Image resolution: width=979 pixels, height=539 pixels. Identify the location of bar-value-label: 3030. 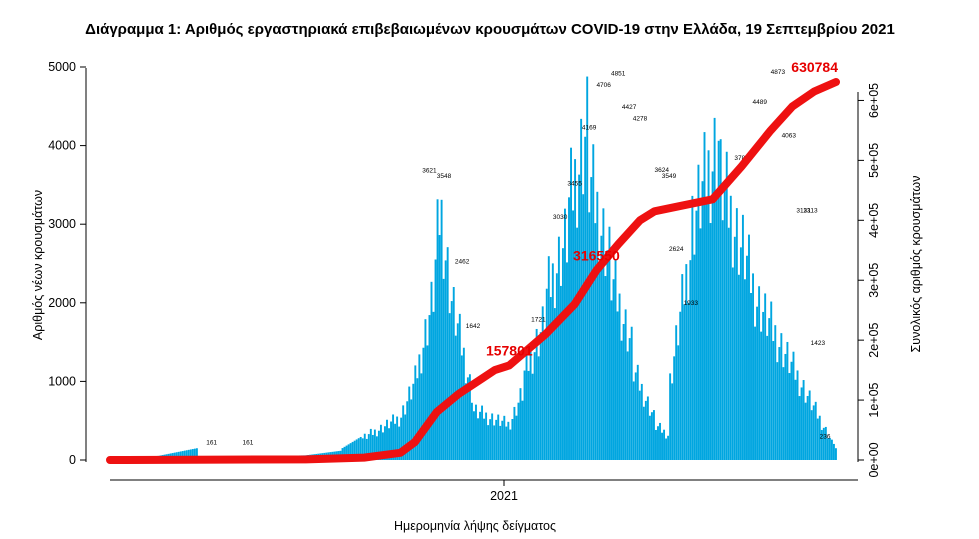
(560, 217).